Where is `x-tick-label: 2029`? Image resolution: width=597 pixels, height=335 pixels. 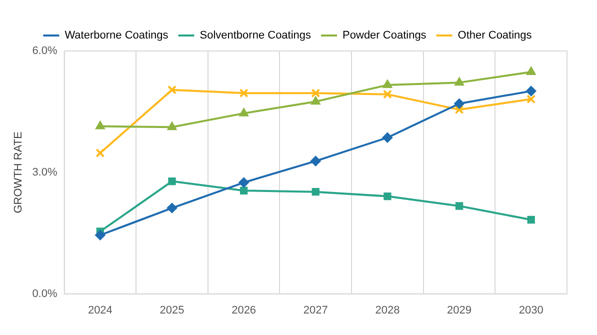
x-tick-label: 2029 is located at coordinates (459, 310).